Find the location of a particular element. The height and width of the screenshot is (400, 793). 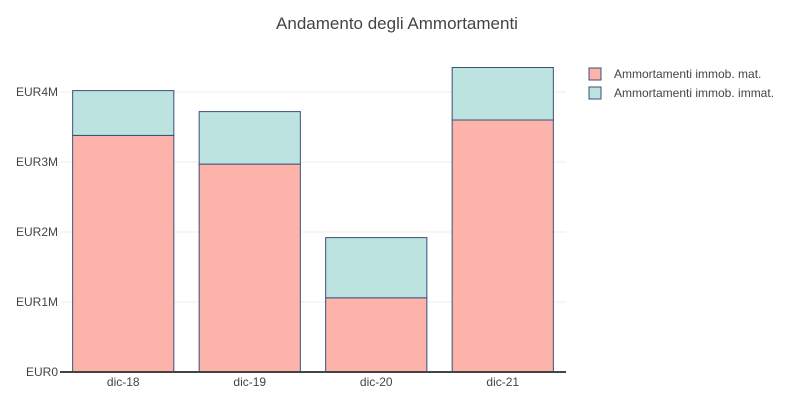

y-tick-label: EUR0 is located at coordinates (42, 372).